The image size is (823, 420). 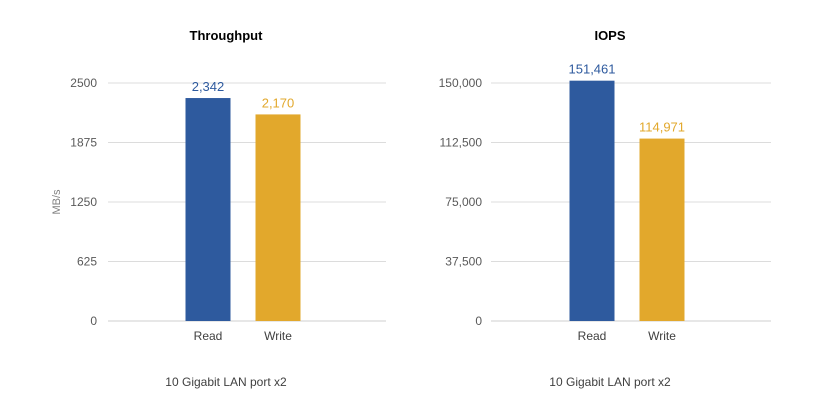 What do you see at coordinates (83, 143) in the screenshot?
I see `y-tick-label: 1875` at bounding box center [83, 143].